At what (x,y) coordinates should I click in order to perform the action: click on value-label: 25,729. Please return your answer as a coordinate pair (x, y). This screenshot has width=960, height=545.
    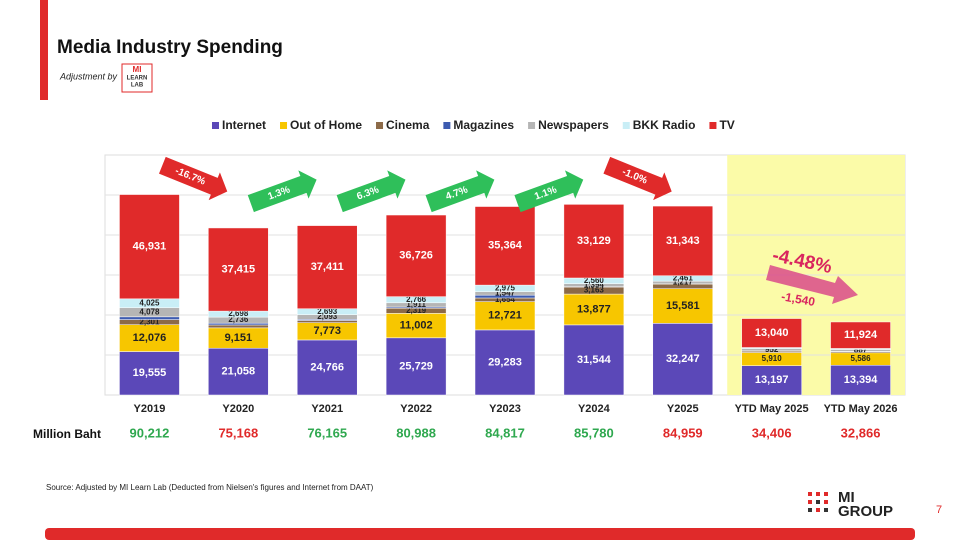
    Looking at the image, I should click on (416, 366).